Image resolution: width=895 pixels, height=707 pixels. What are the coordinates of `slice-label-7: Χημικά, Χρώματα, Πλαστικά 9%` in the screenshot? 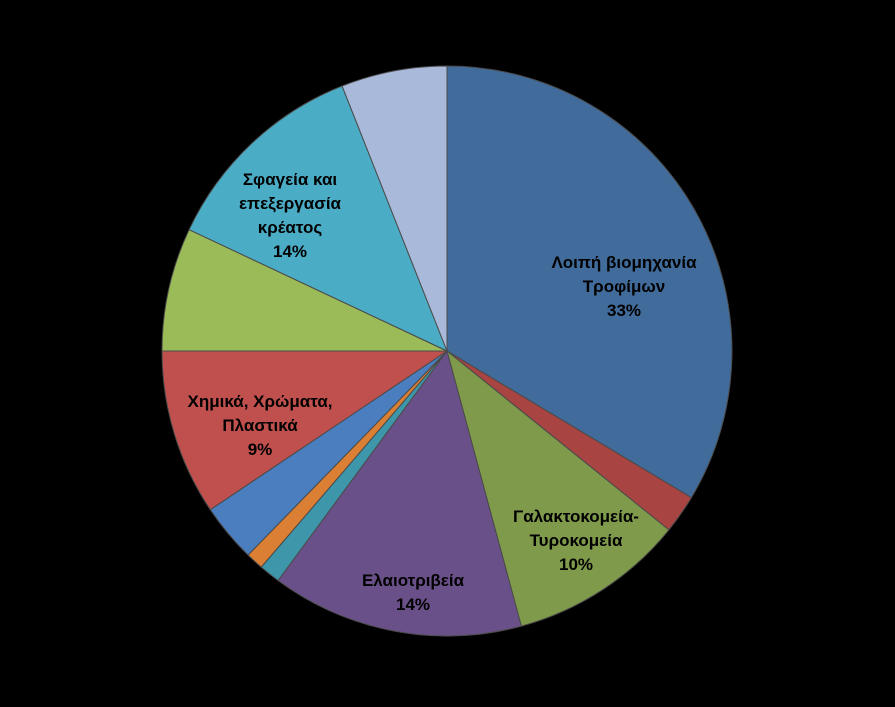 It's located at (259, 425).